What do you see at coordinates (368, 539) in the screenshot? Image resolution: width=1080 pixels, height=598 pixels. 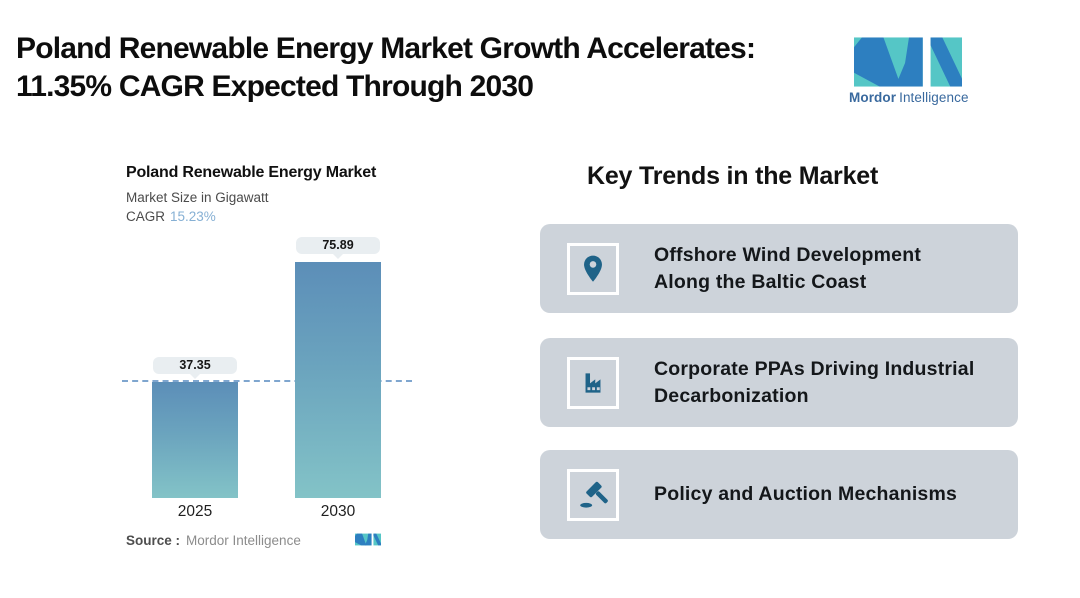 I see `mordor-logo-mini-mark-icon` at bounding box center [368, 539].